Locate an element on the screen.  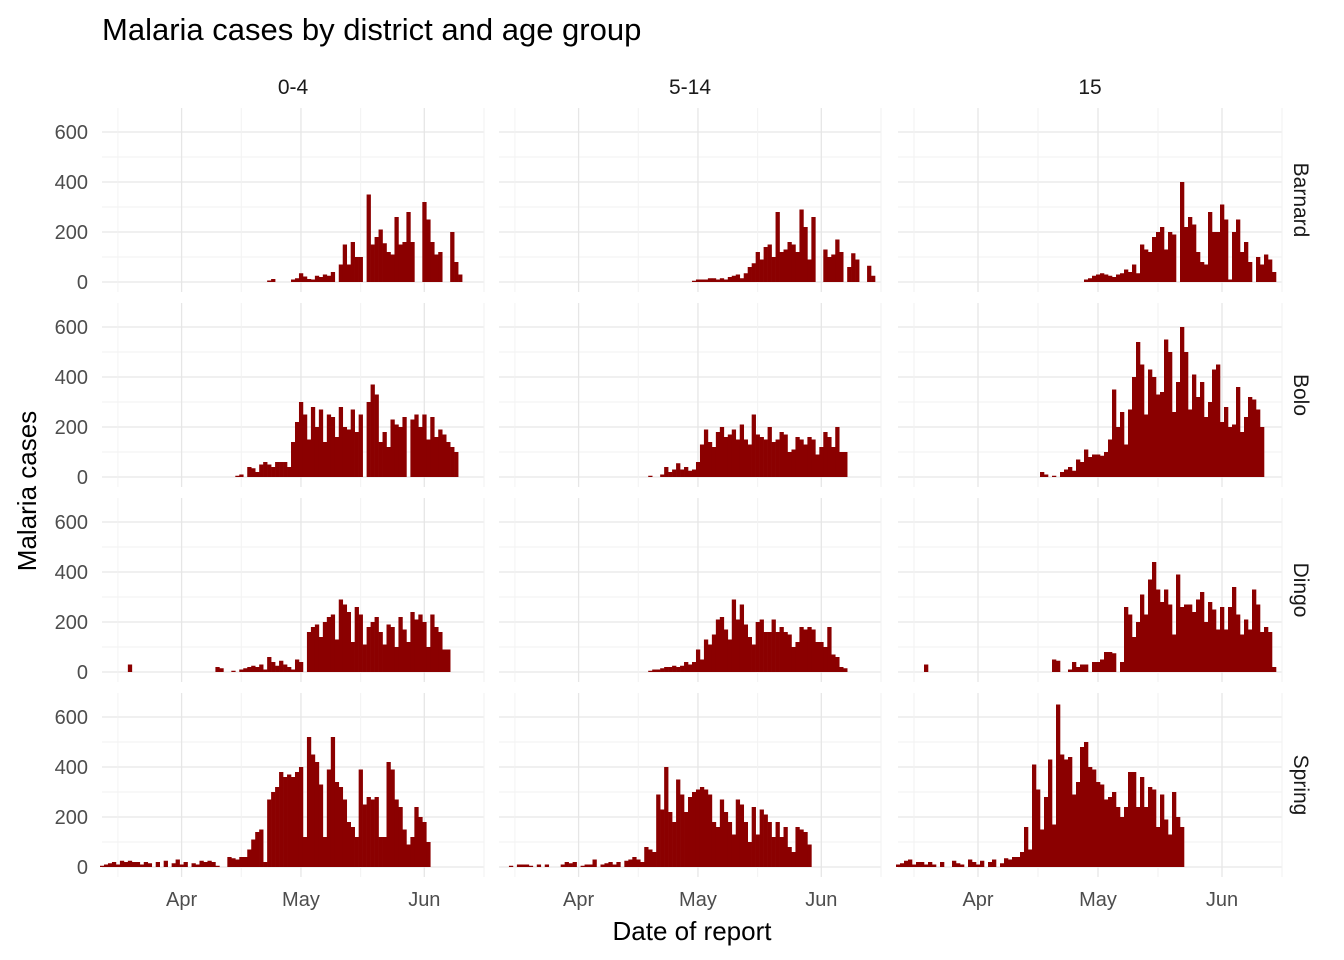
y-tick-label: 0 is located at coordinates (82, 868).